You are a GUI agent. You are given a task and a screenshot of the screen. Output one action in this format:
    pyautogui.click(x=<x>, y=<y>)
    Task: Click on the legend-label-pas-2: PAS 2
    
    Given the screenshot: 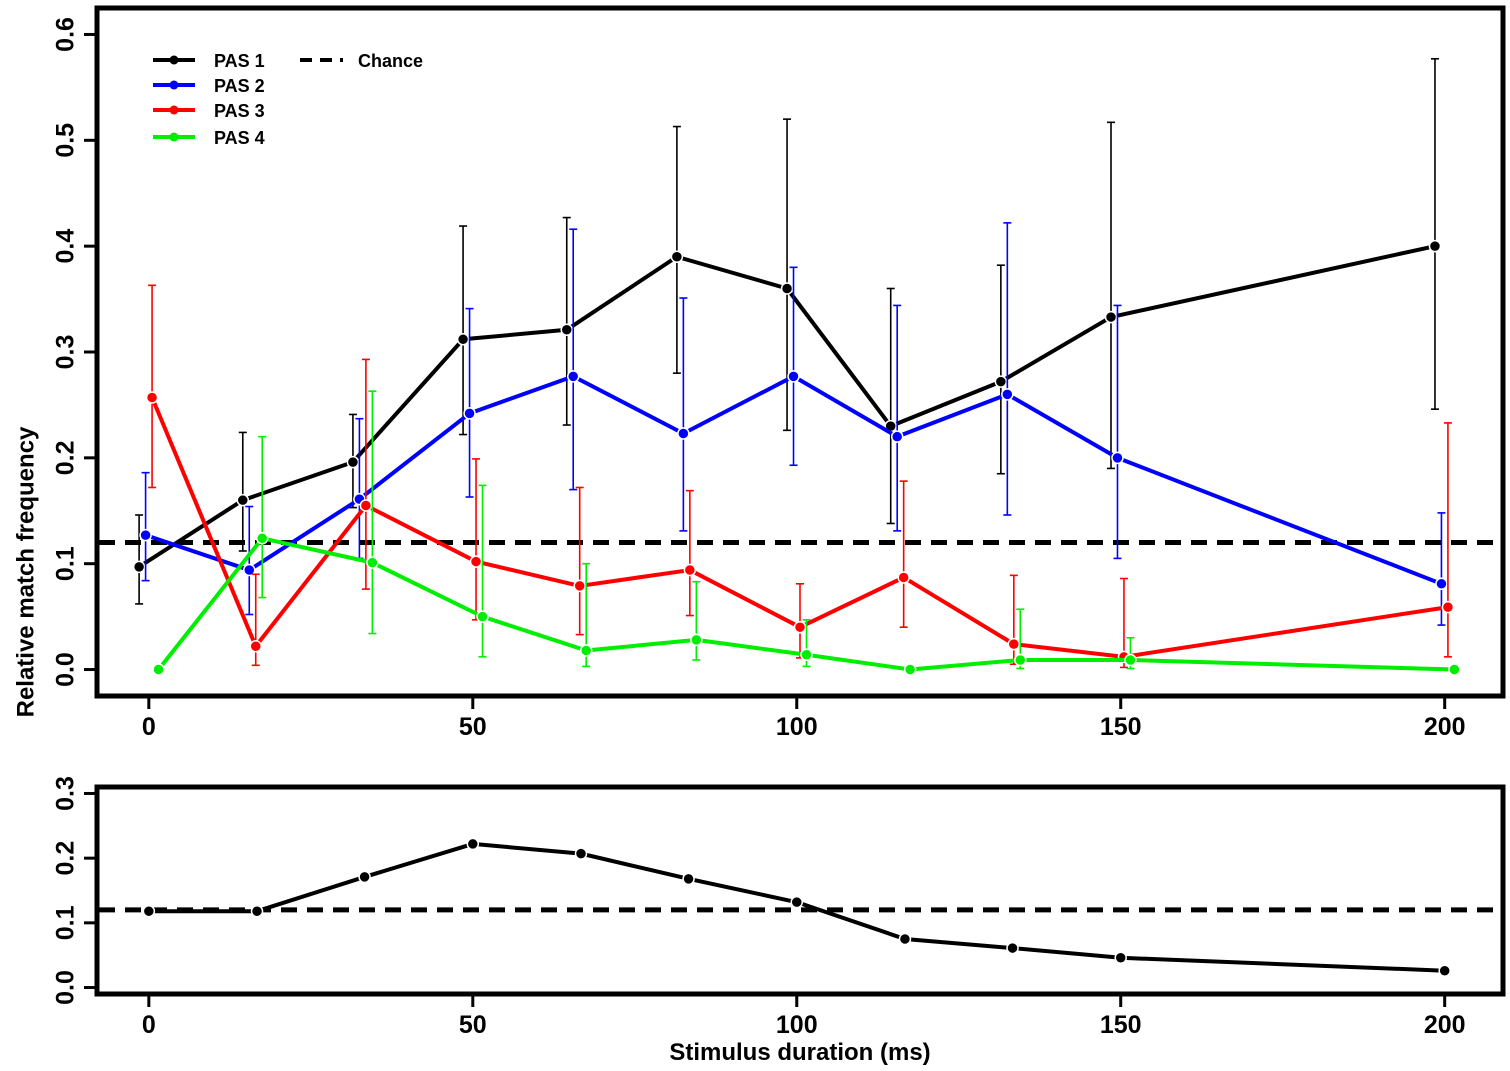 What is the action you would take?
    pyautogui.click(x=239, y=86)
    